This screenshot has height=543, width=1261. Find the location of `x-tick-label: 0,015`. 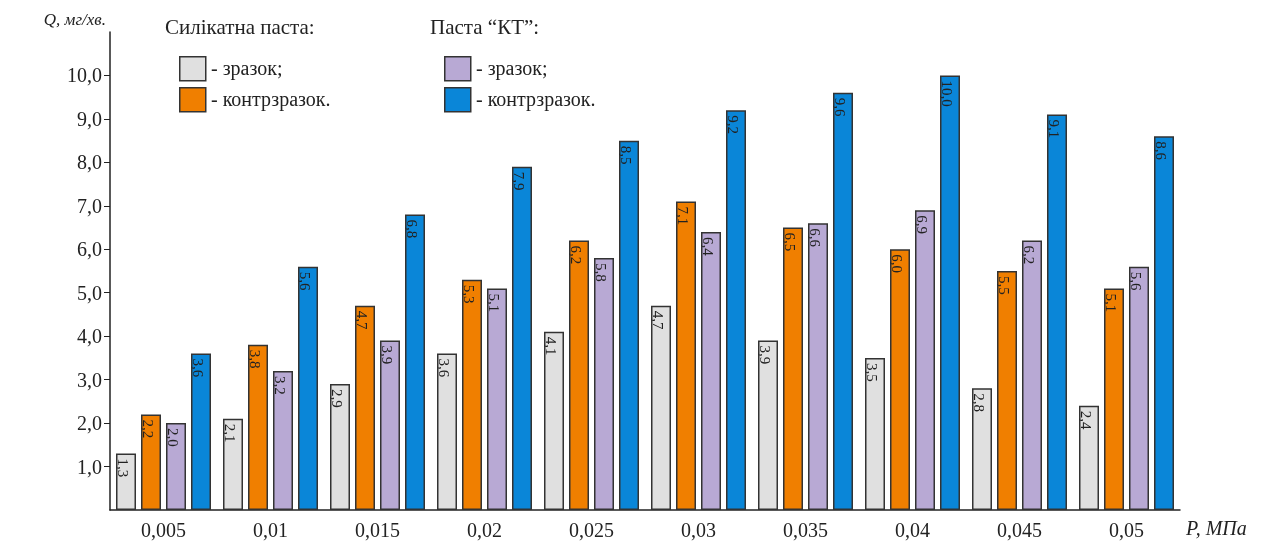

x-tick-label: 0,015 is located at coordinates (377, 530).